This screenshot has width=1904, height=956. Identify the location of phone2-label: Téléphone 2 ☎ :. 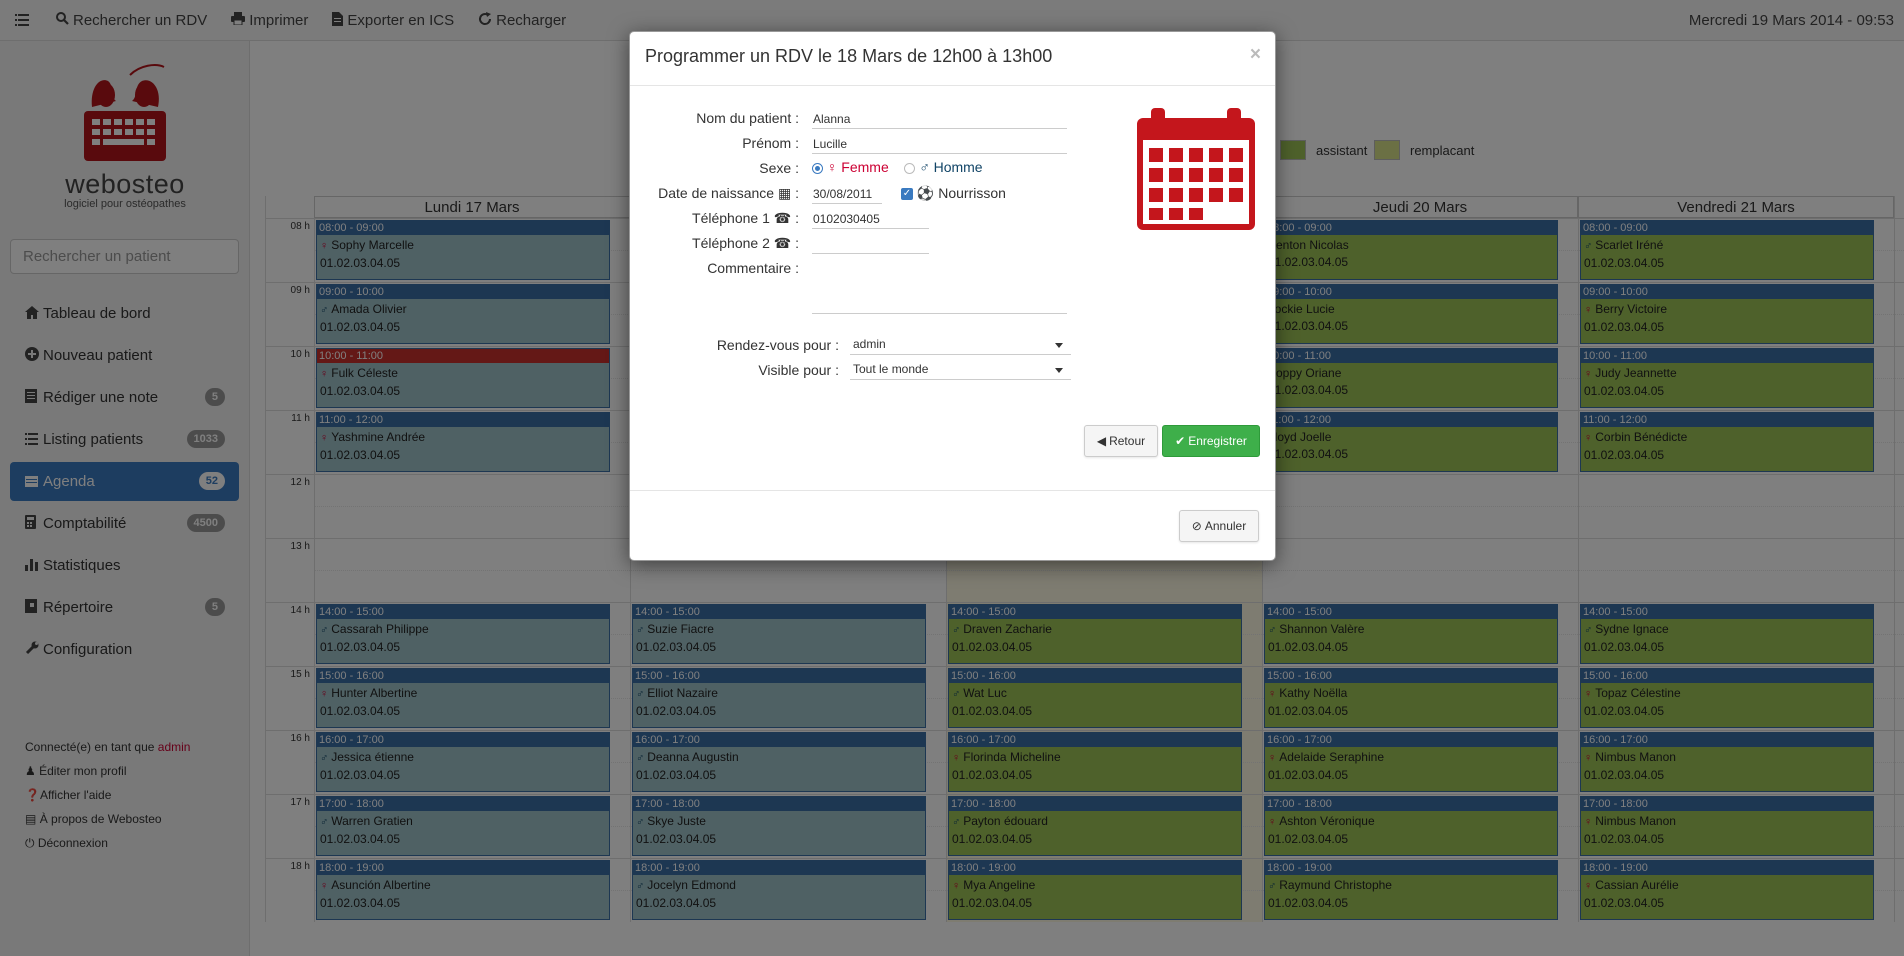
(745, 243).